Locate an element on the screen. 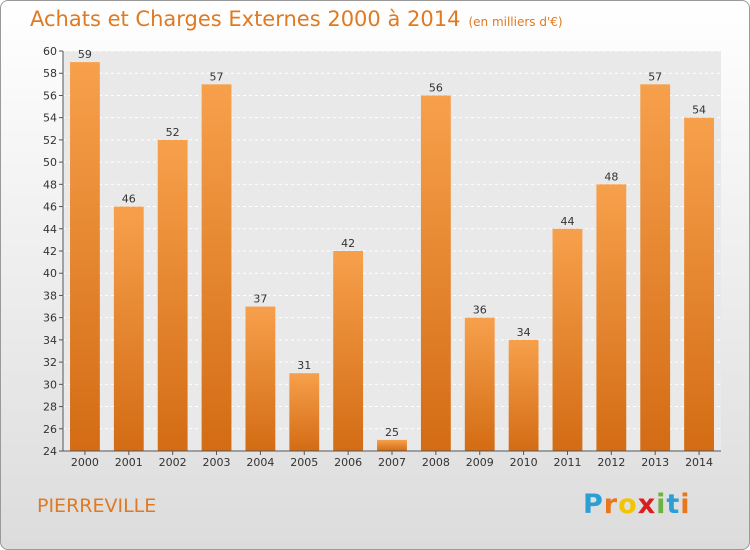 The width and height of the screenshot is (750, 550). y-tick-label: 42 is located at coordinates (50, 251).